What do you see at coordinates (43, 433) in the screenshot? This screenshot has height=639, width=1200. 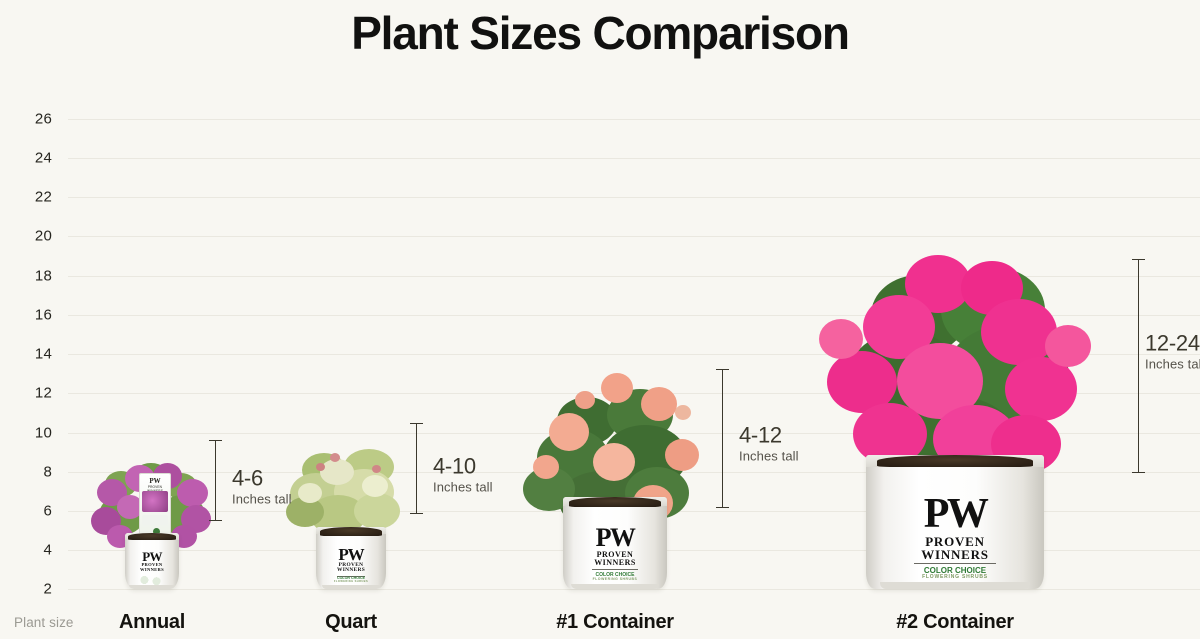 I see `y-axis-tick: 10` at bounding box center [43, 433].